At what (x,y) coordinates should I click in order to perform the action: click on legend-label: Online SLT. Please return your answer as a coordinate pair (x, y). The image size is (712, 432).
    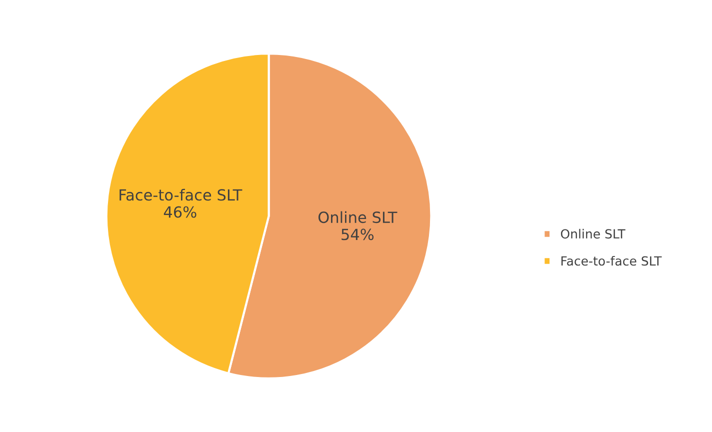
    Looking at the image, I should click on (593, 233).